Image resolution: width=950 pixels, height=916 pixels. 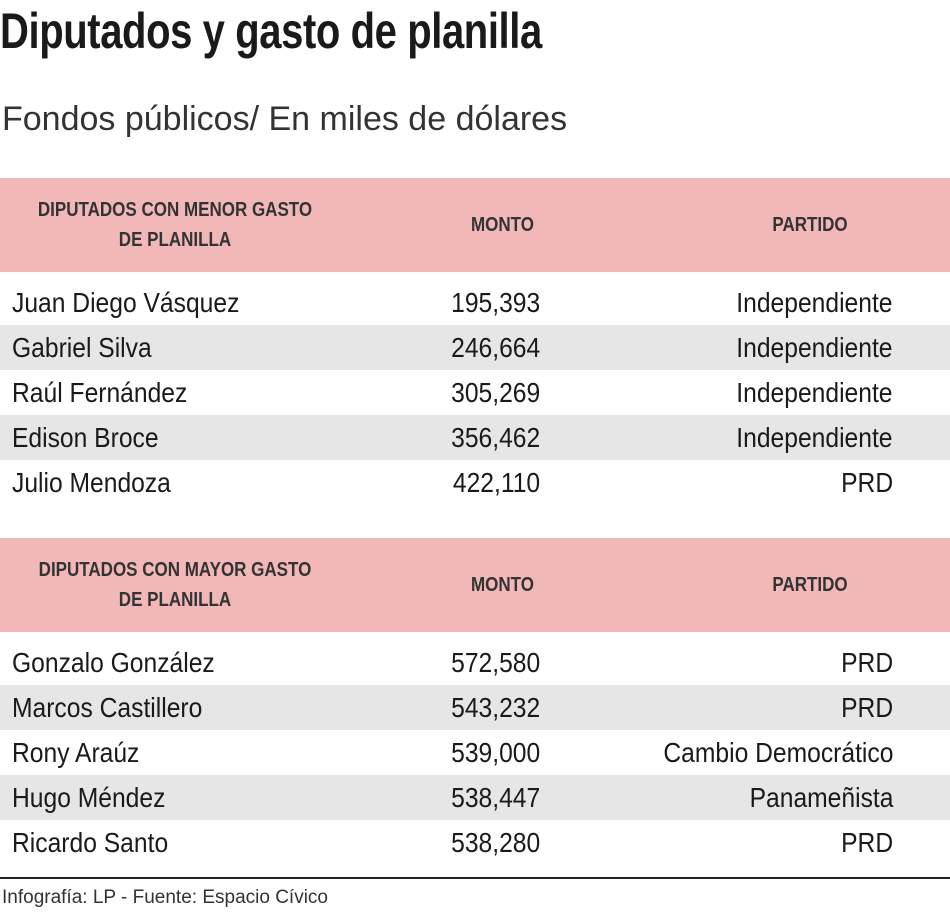 I want to click on table-row: Edison Broce 356,462 Independiente, so click(x=475, y=437).